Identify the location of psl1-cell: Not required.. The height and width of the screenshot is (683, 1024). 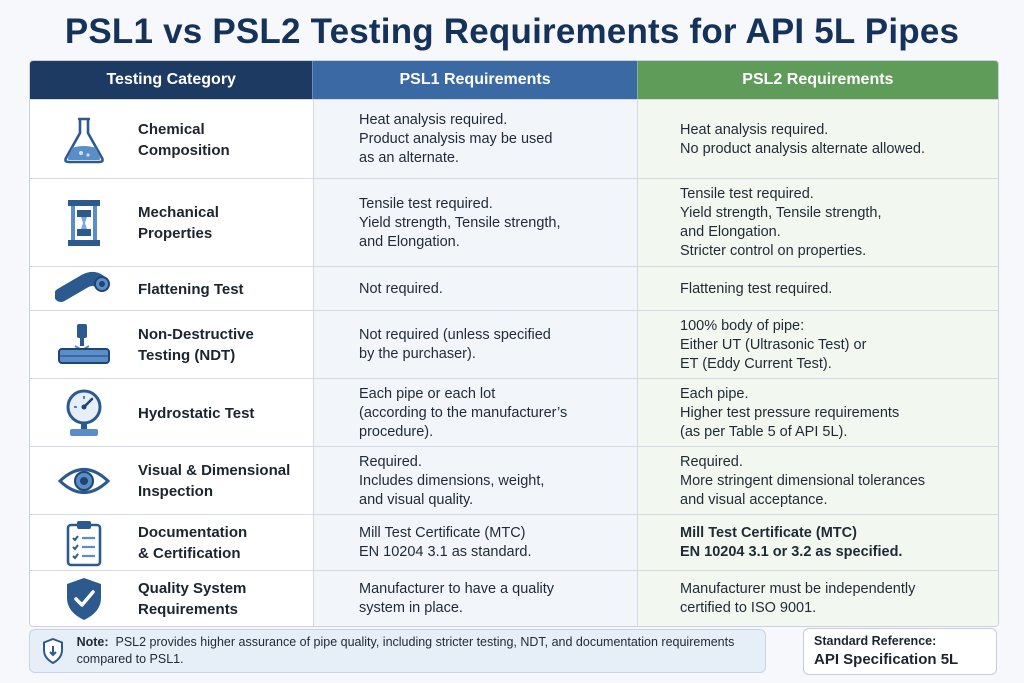
(475, 289).